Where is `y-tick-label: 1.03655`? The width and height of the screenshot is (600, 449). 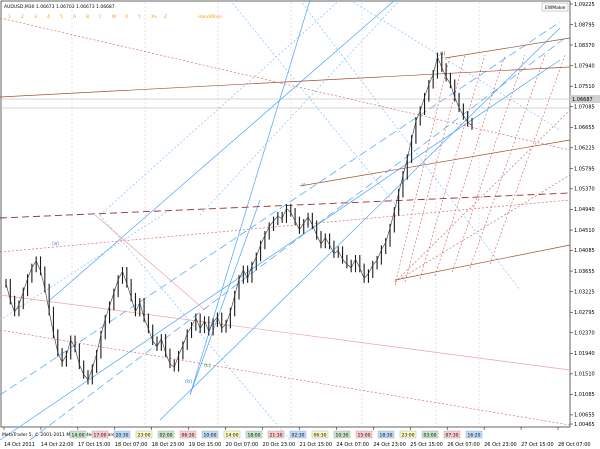
y-tick-label: 1.03655 is located at coordinates (584, 272).